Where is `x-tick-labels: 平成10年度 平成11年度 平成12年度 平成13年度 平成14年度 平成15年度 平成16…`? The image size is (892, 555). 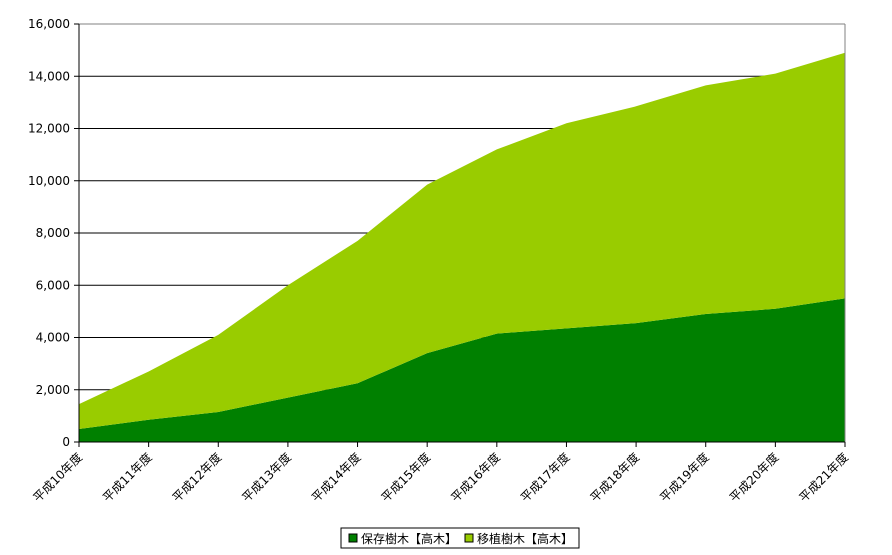
x-tick-labels: 平成10年度 平成11年度 平成12年度 平成13年度 平成14年度 平成15年度 平成16… is located at coordinates (440, 477).